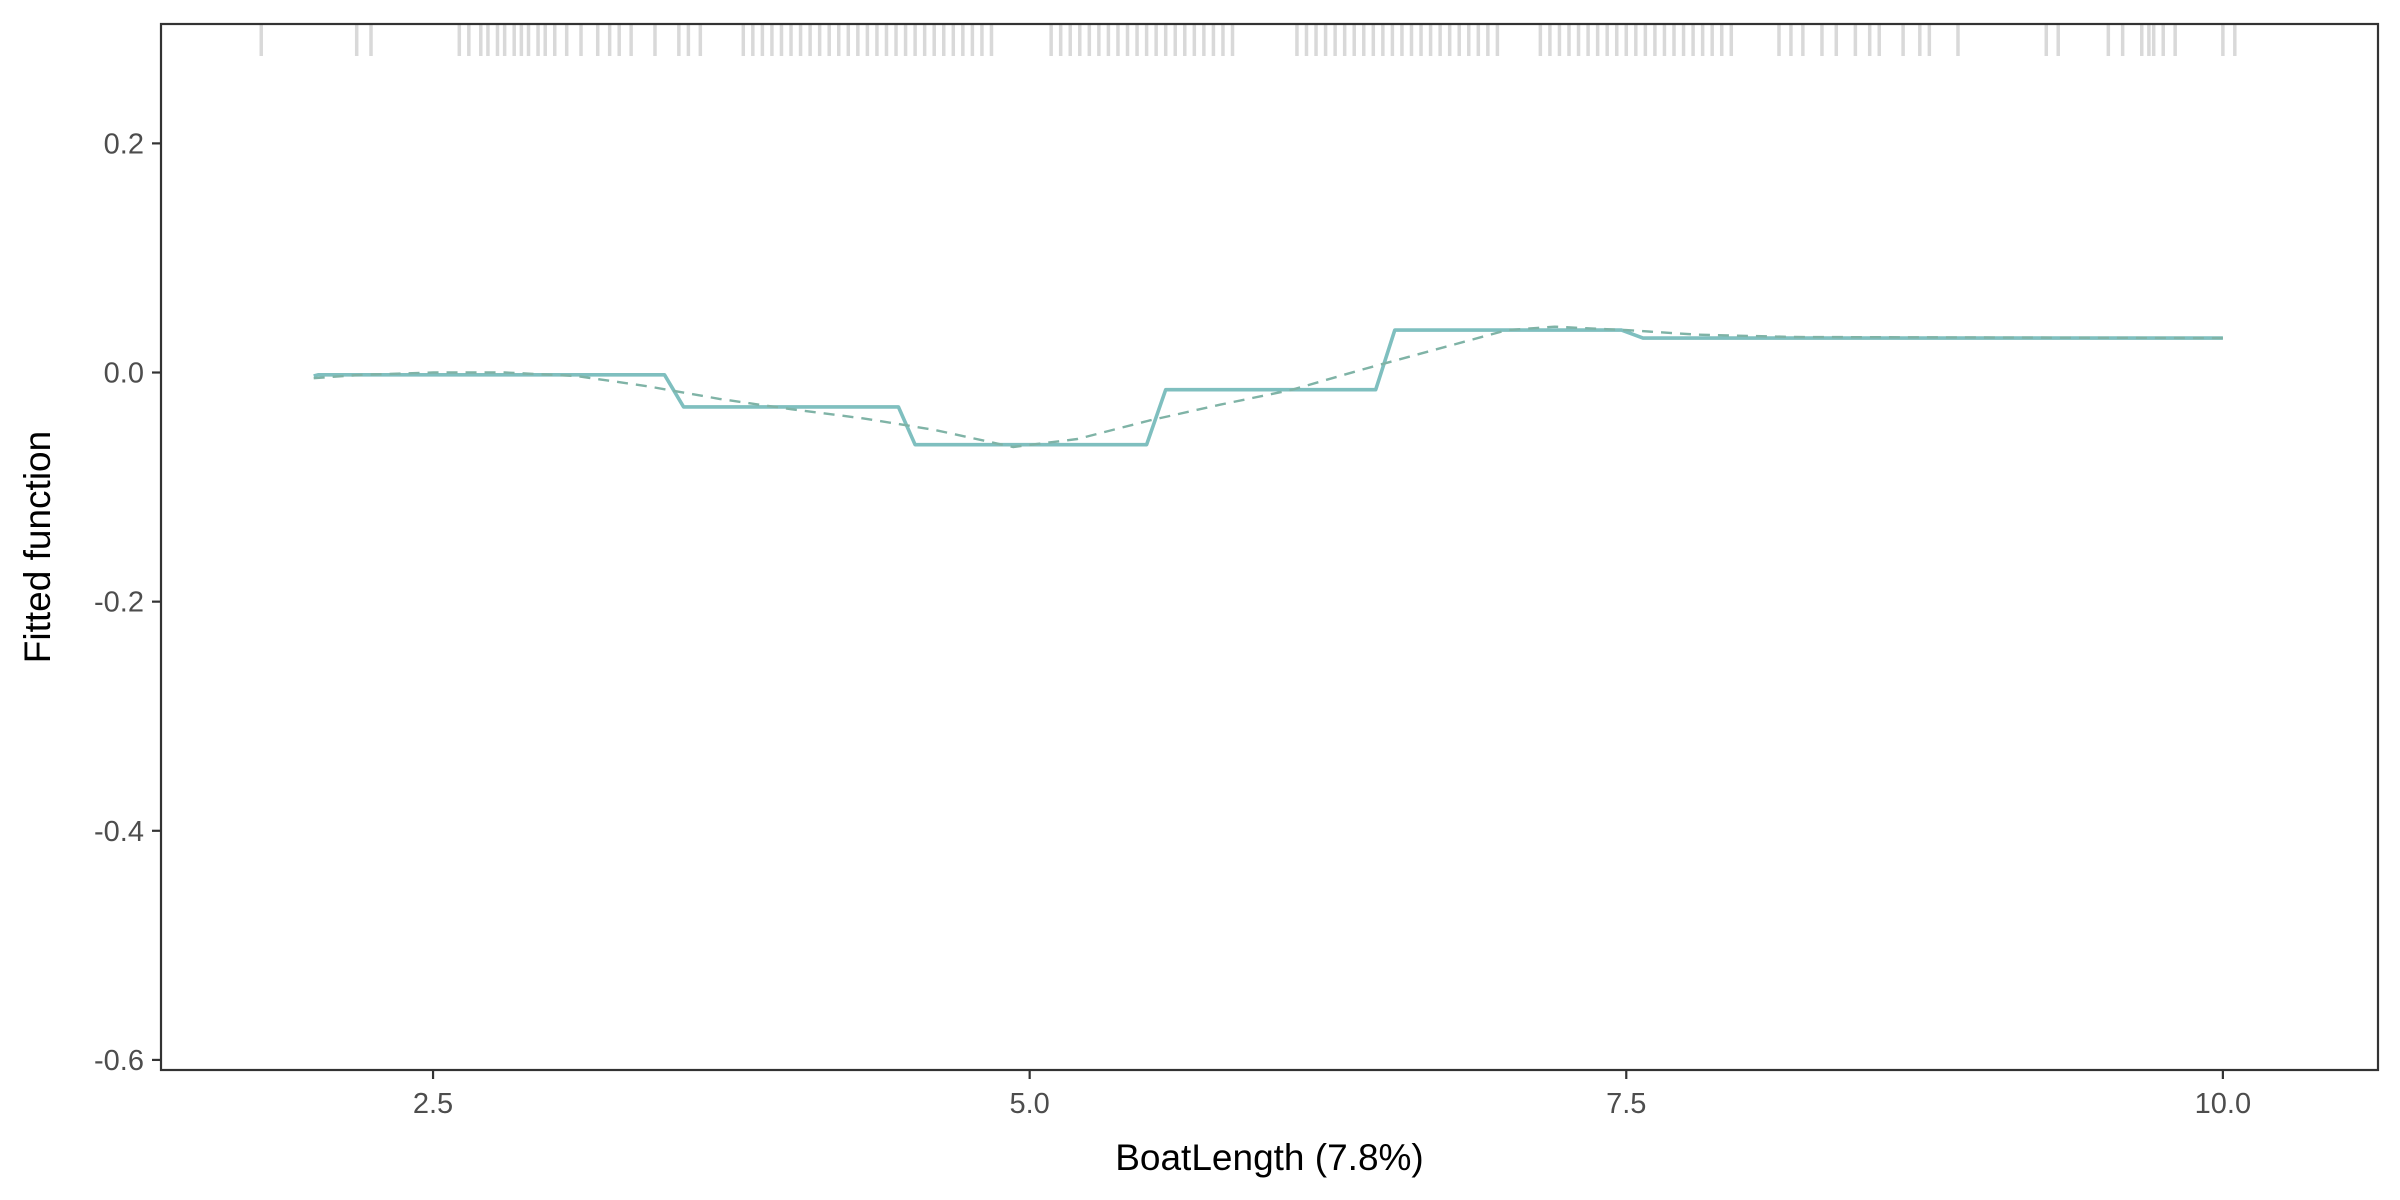 The height and width of the screenshot is (1200, 2400). I want to click on y-tick-label: -0.4, so click(119, 832).